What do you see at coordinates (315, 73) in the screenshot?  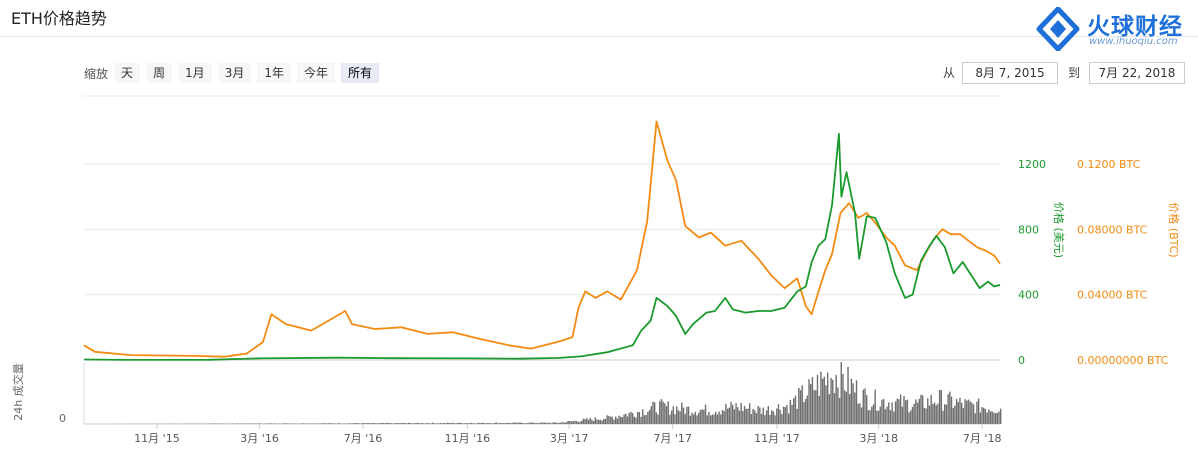 I see `zoom-button-ytd: 今年` at bounding box center [315, 73].